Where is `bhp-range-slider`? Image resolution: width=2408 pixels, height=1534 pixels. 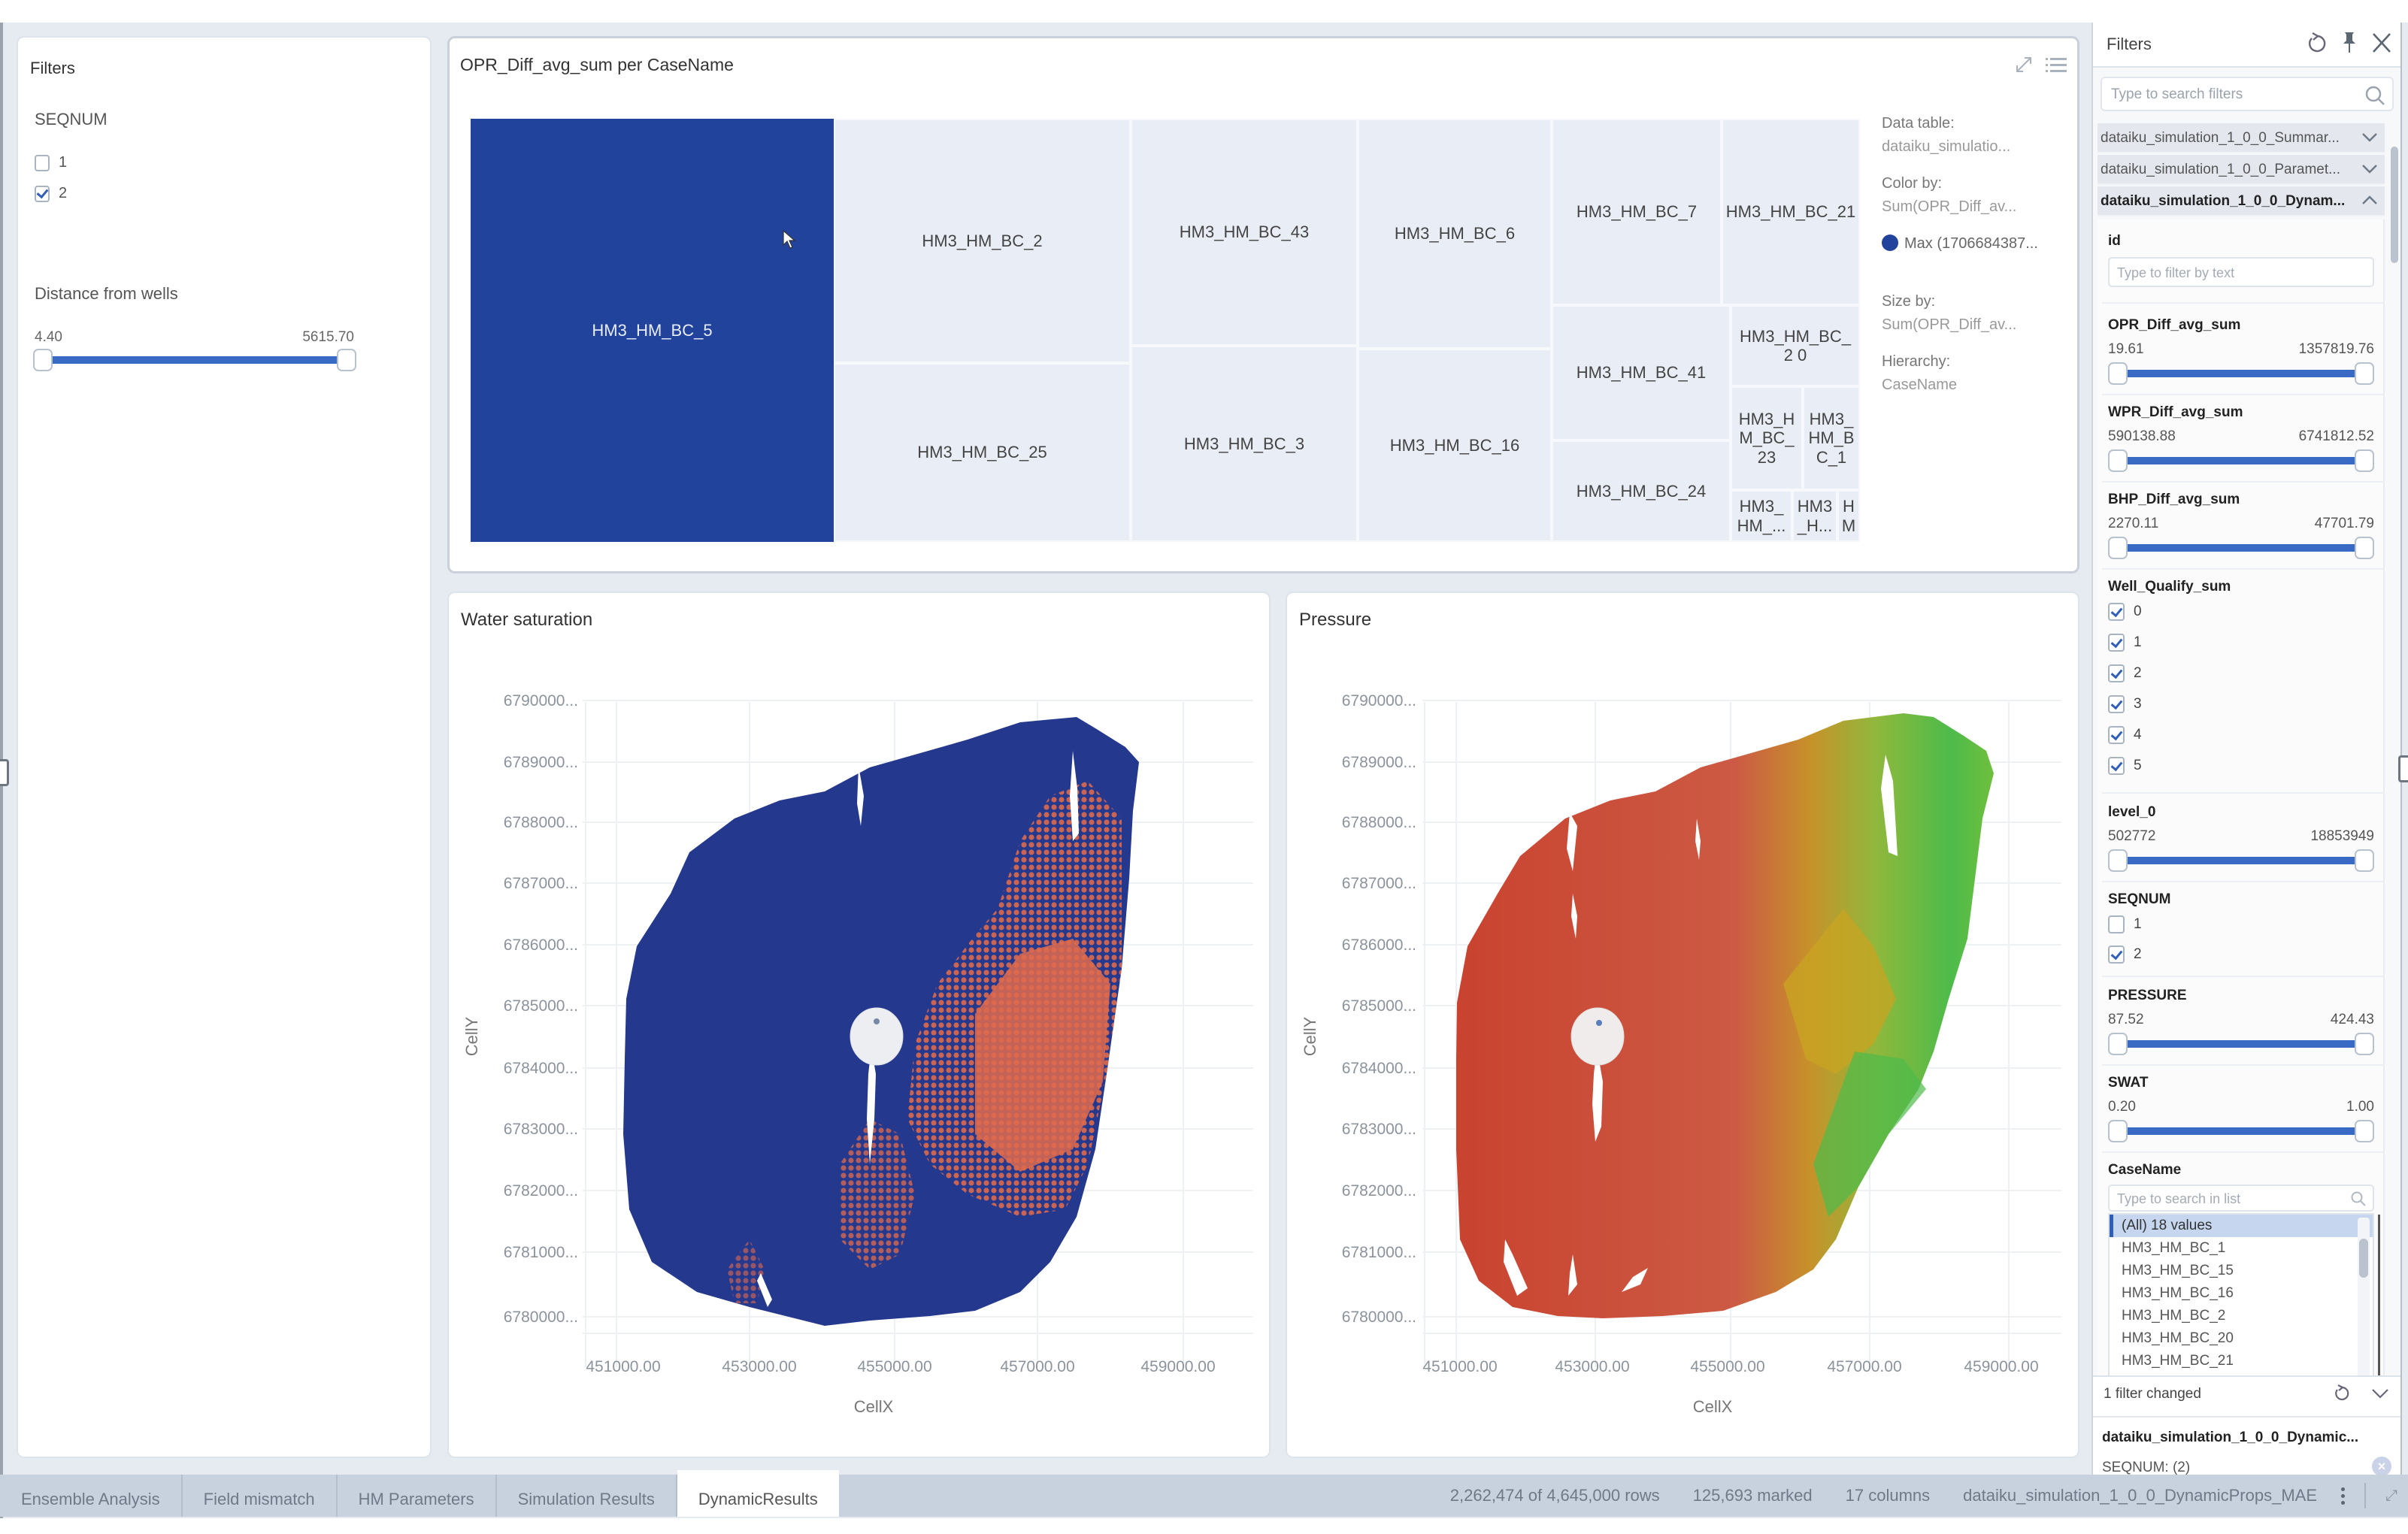
bhp-range-slider is located at coordinates (2241, 548).